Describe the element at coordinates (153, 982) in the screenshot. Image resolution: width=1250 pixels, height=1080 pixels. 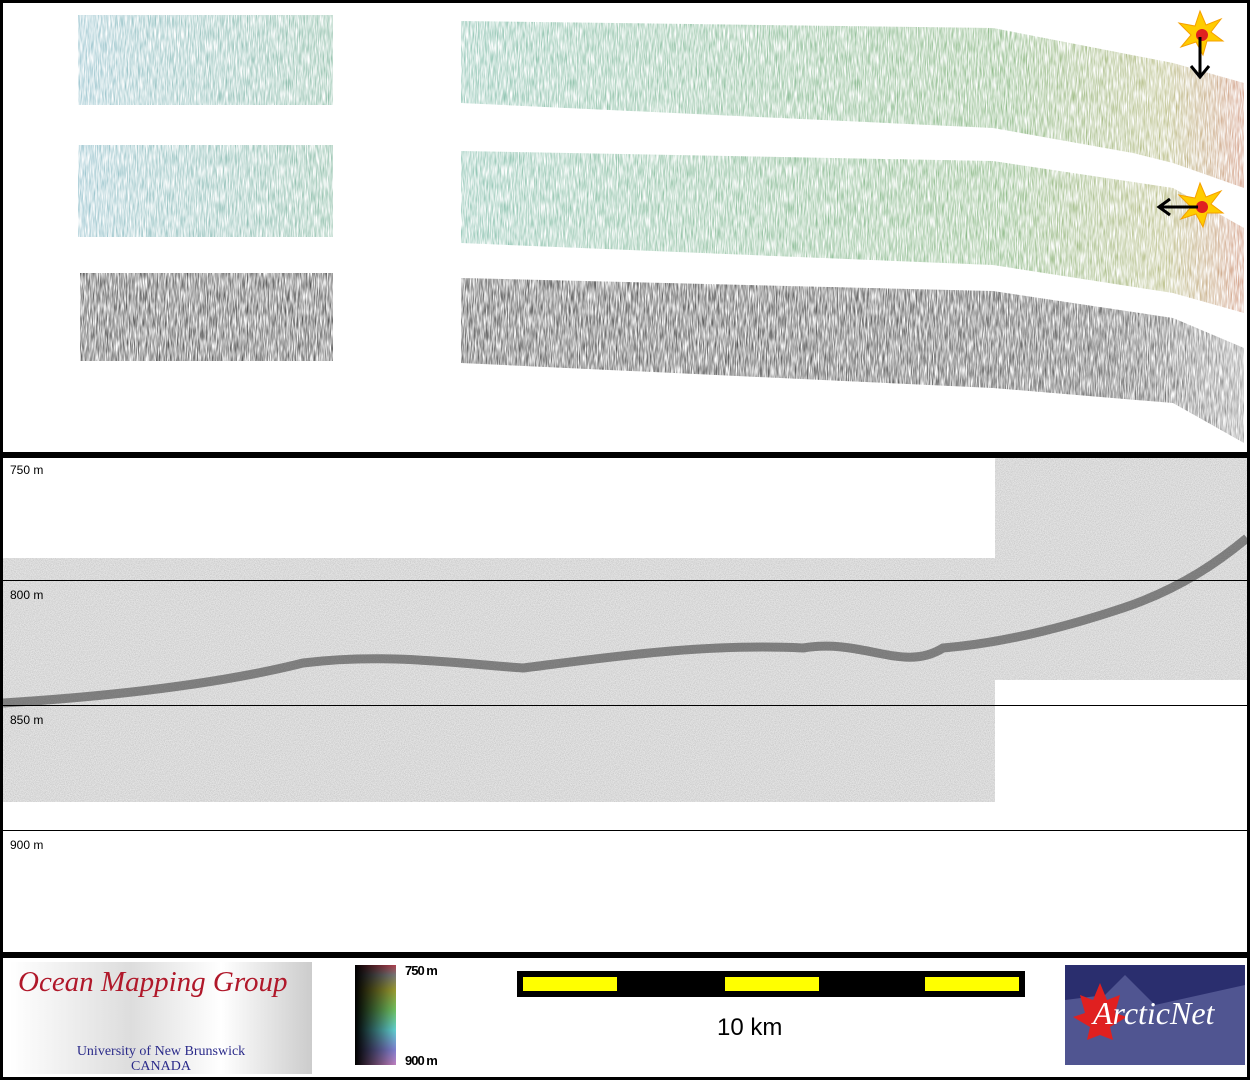
I see `logo-title: Ocean Mapping Group` at that location.